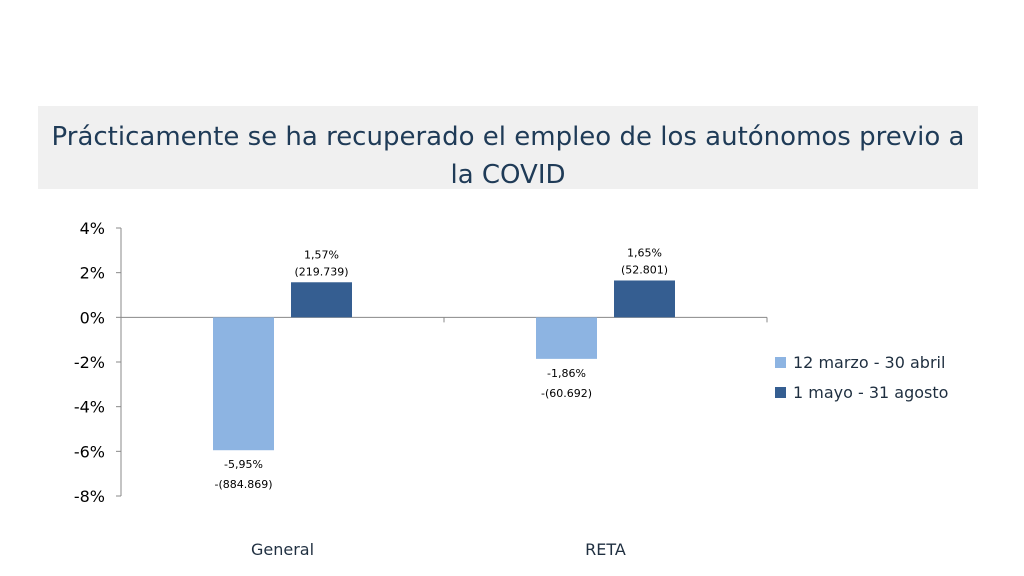 The height and width of the screenshot is (576, 1024). What do you see at coordinates (89, 496) in the screenshot?
I see `y-tick-label: -8%` at bounding box center [89, 496].